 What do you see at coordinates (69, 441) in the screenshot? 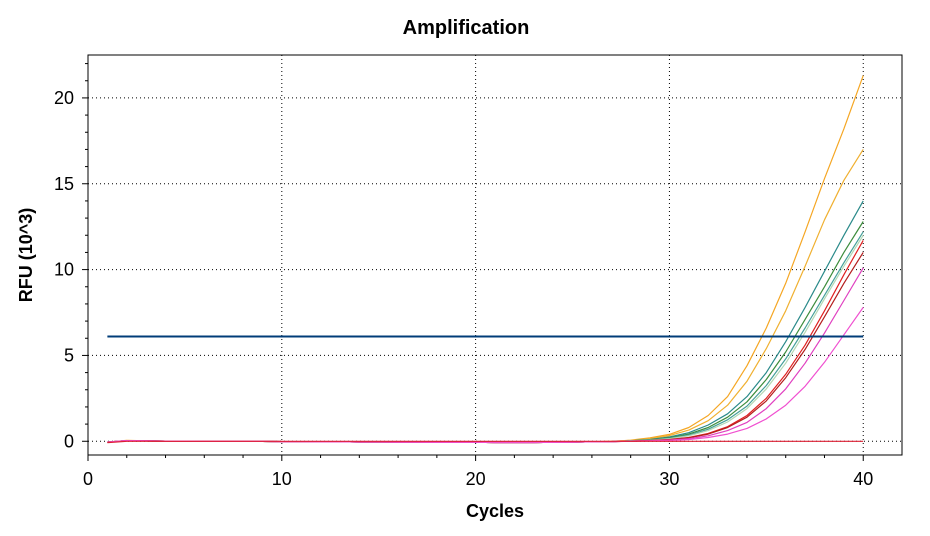
I see `y-tick-label: 0` at bounding box center [69, 441].